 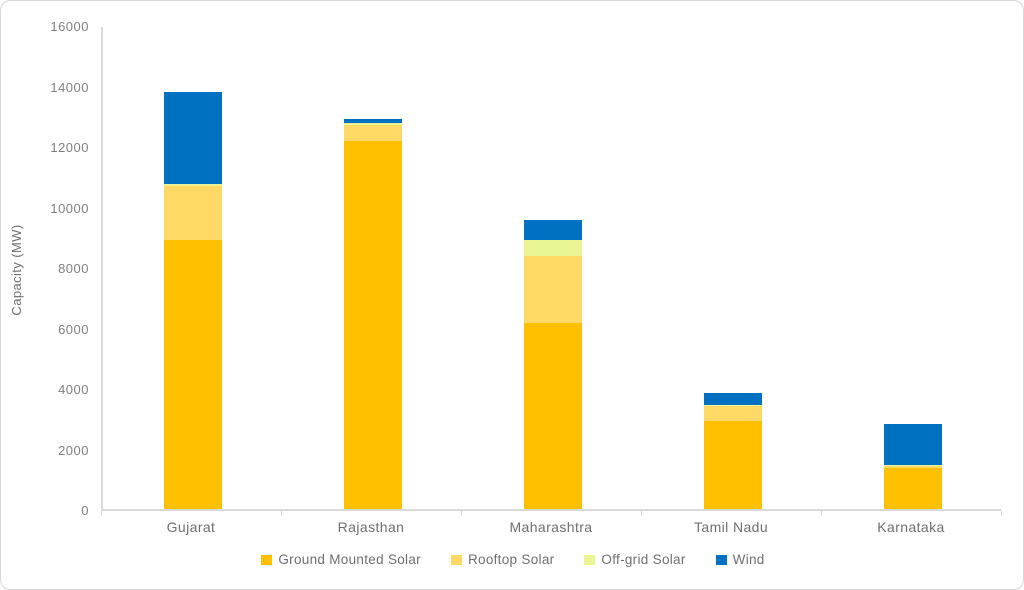 I want to click on y-tick-label: 10000, so click(x=69, y=208).